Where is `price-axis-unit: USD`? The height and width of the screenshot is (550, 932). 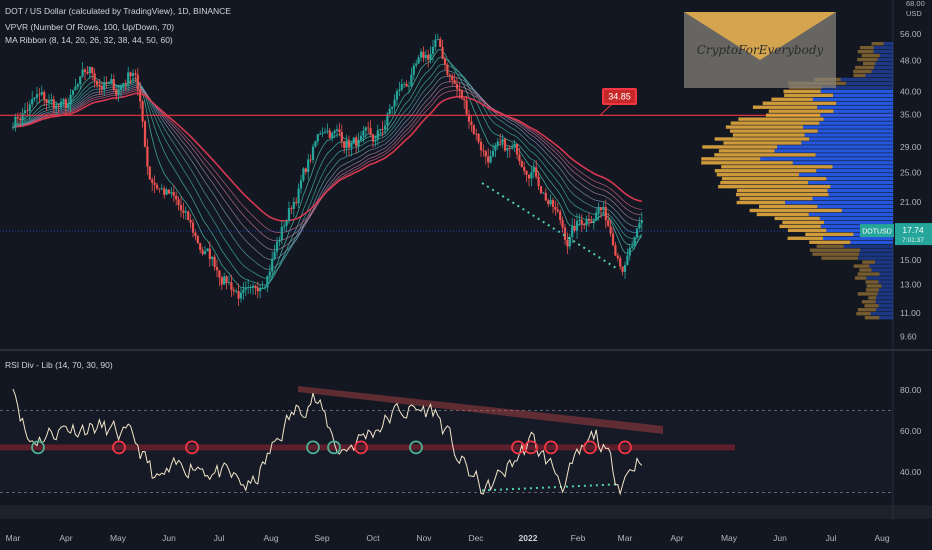
price-axis-unit: USD is located at coordinates (914, 13).